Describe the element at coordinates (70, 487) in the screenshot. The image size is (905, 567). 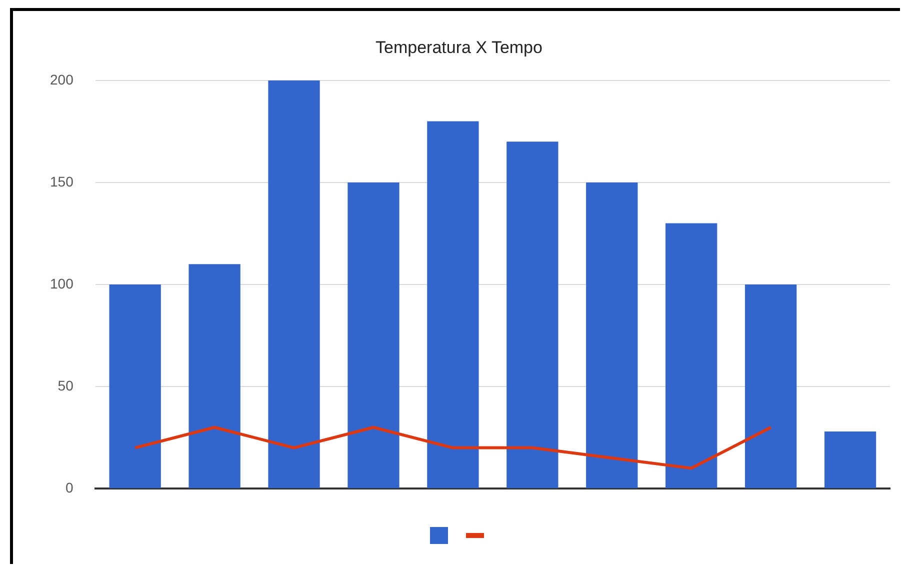
I see `y-tick-label: 0` at that location.